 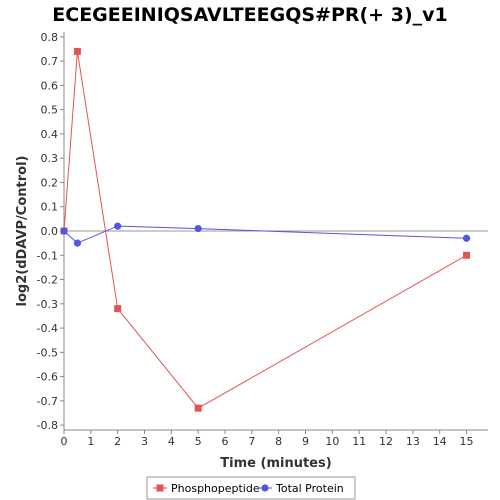 I want to click on legend-label: Total Protein, so click(x=309, y=488).